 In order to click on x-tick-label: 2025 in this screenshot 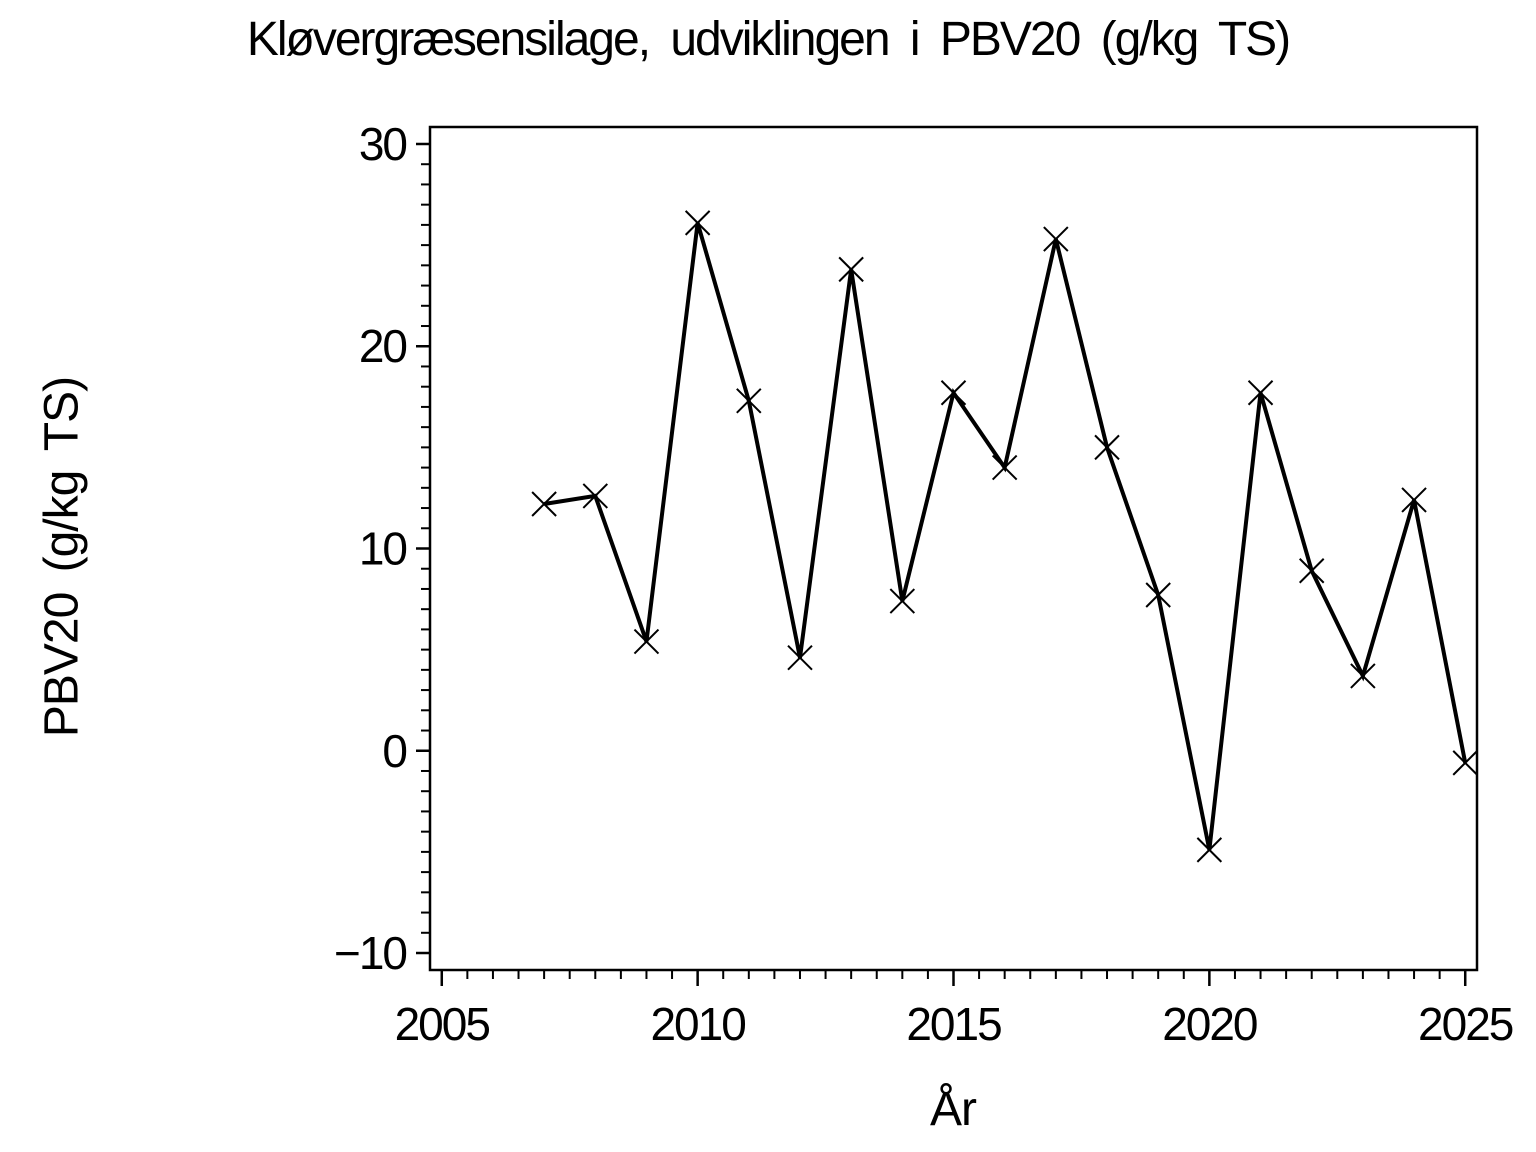, I will do `click(1465, 1024)`.